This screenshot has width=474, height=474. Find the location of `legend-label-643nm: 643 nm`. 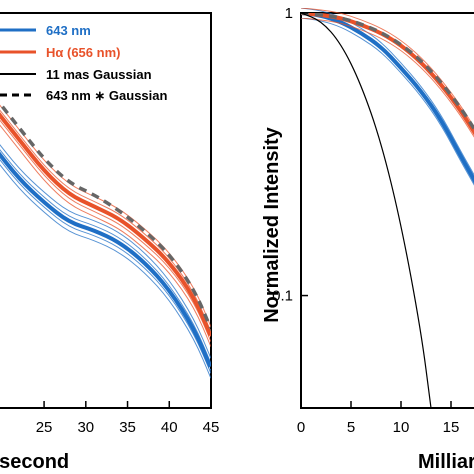

legend-label-643nm: 643 nm is located at coordinates (68, 30).